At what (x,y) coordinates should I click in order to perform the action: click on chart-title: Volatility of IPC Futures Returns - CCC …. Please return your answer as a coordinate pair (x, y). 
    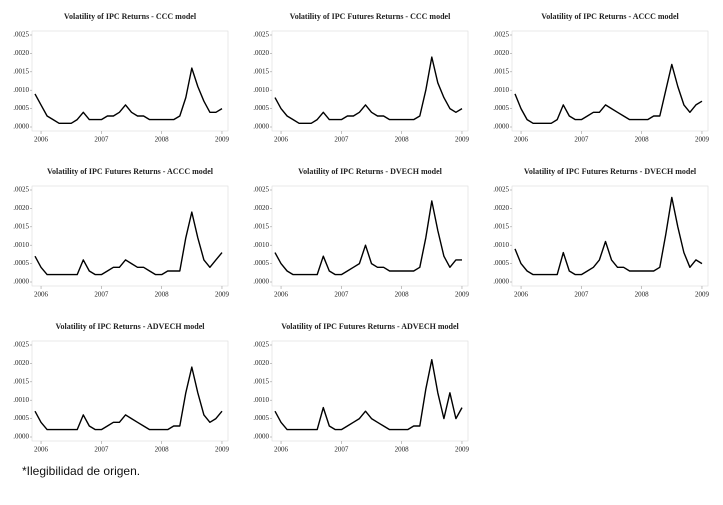
    Looking at the image, I should click on (370, 16).